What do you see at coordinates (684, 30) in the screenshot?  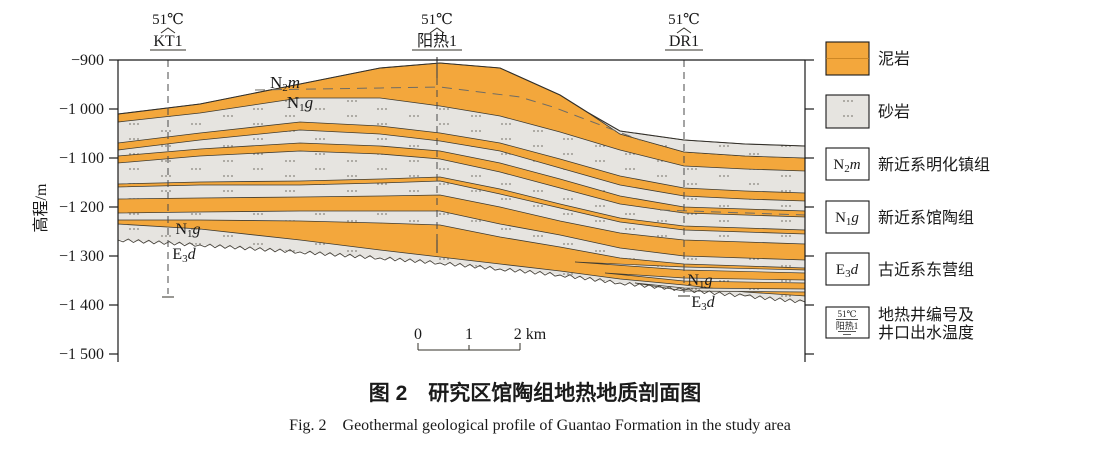 I see `well-dr1-derrick-icon` at bounding box center [684, 30].